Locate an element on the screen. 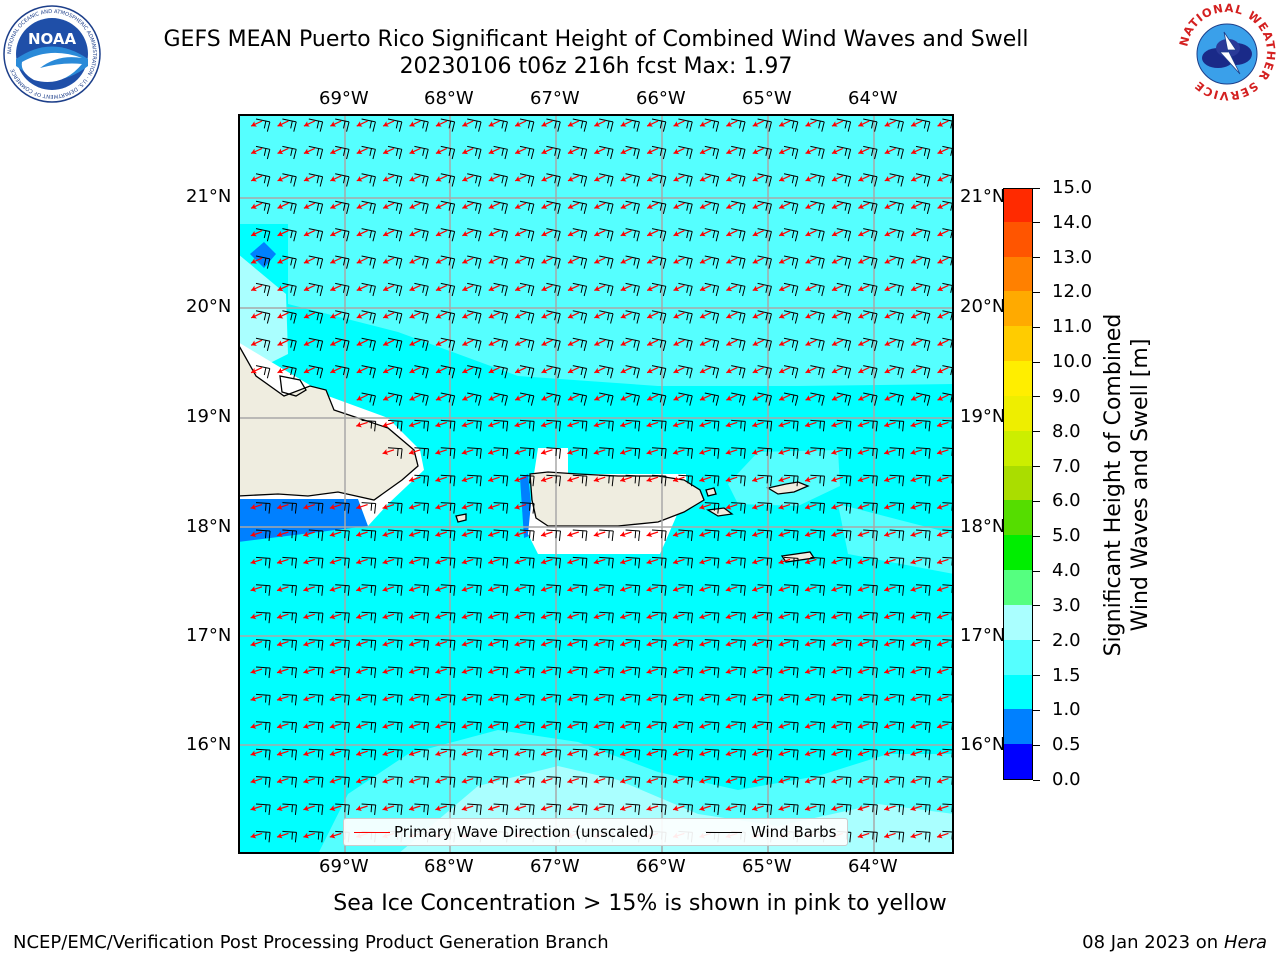 The height and width of the screenshot is (960, 1280). wave-zone-1.5-2.0 is located at coordinates (784, 478).